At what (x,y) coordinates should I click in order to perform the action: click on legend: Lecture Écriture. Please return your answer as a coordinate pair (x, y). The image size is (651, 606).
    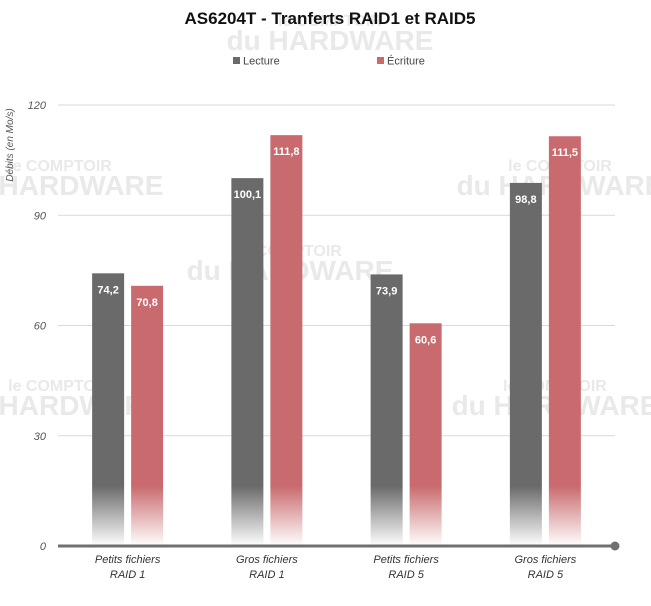
    Looking at the image, I should click on (329, 61).